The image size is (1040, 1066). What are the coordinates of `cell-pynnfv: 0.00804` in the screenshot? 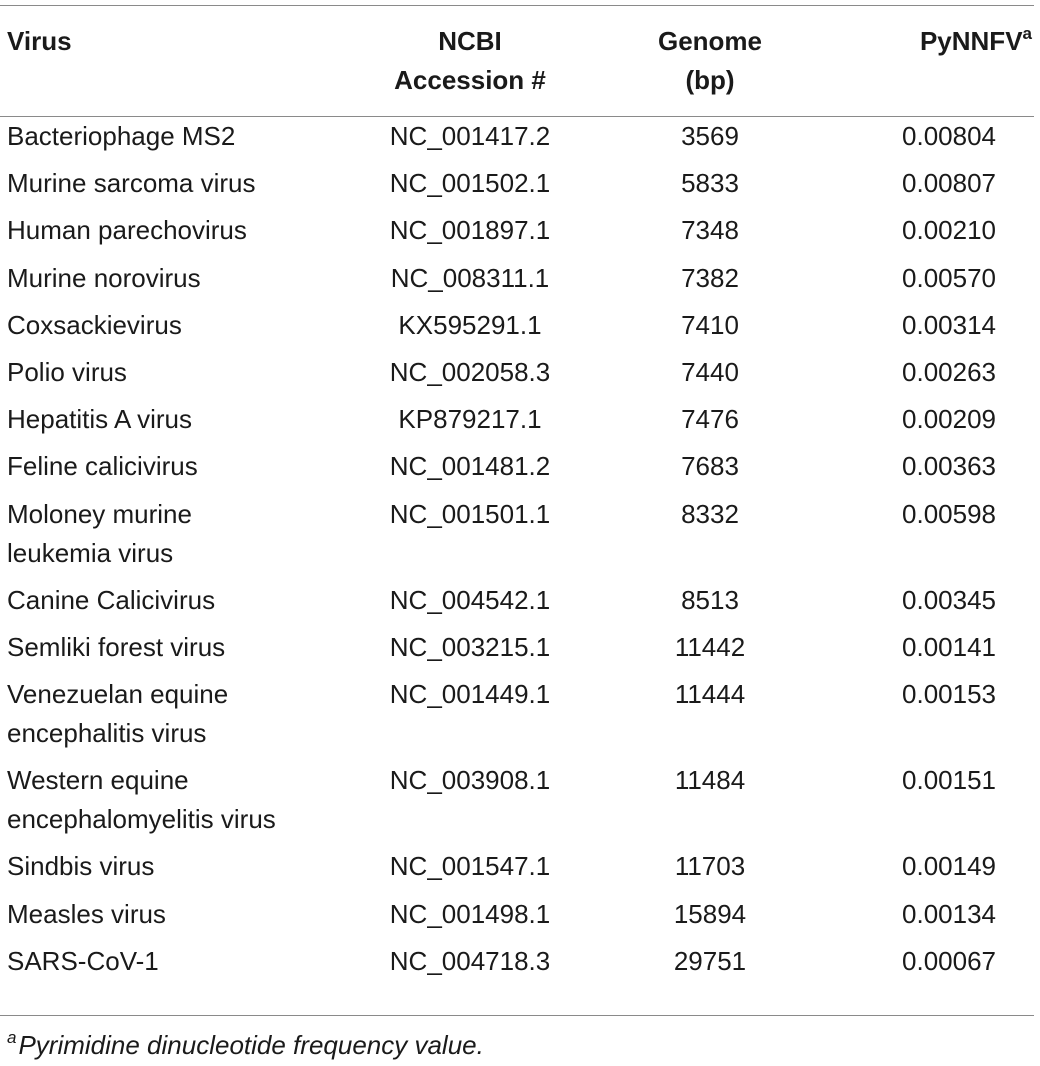 It's located at (949, 136).